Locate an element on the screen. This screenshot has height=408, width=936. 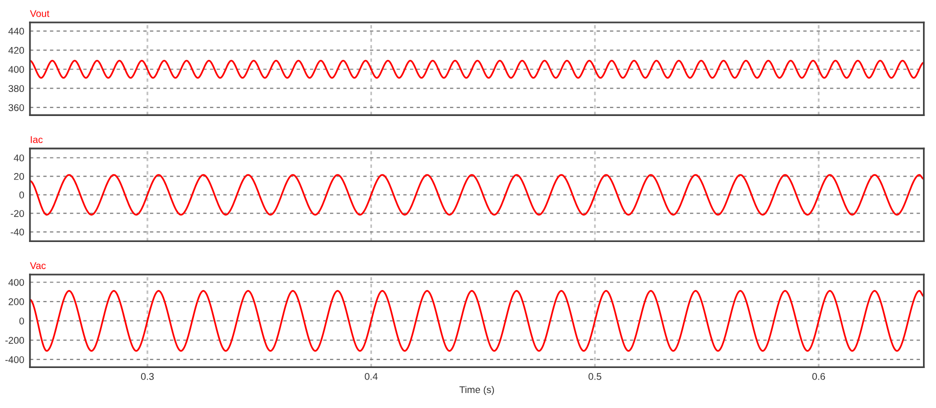
y-tick-label: 40 is located at coordinates (19, 158).